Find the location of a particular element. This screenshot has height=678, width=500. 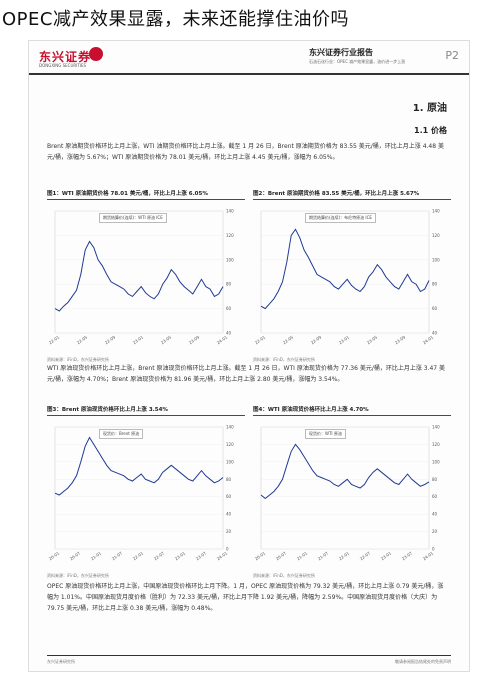

figure-2-legend: 期货结算价(连续)：布伦特原油 ICE is located at coordinates (340, 218).